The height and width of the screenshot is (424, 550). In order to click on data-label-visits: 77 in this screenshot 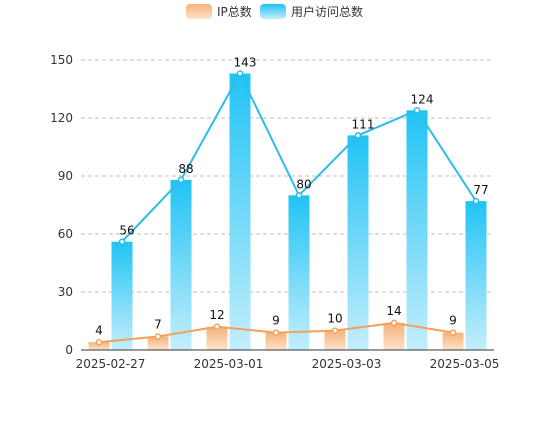, I will do `click(480, 190)`.